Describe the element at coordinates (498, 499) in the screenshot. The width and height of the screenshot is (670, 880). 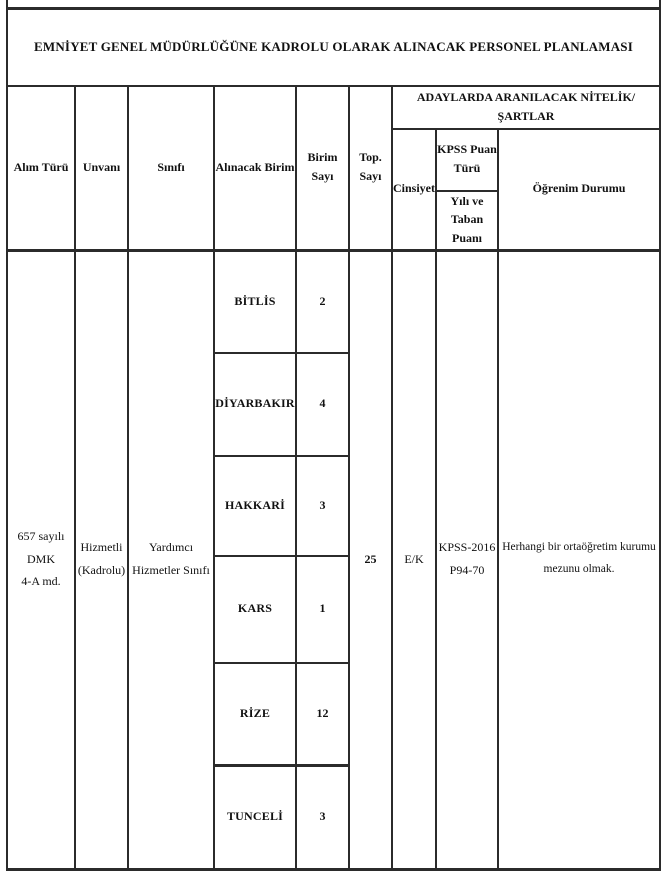
I see `col-line-ogrenim` at that location.